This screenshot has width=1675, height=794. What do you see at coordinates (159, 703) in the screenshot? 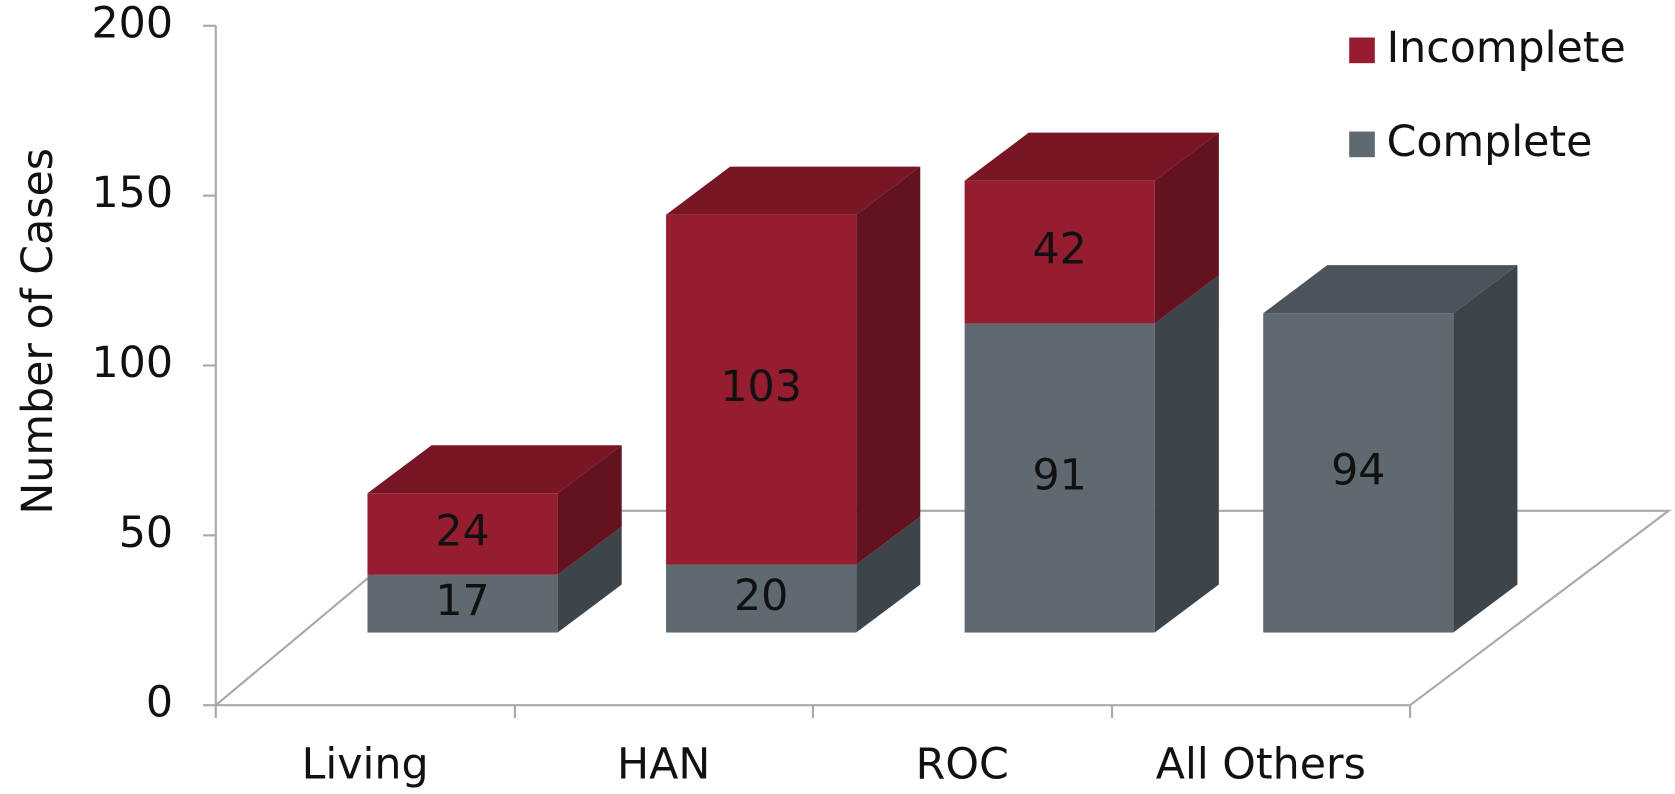
I see `y-tick-label: 0` at bounding box center [159, 703].